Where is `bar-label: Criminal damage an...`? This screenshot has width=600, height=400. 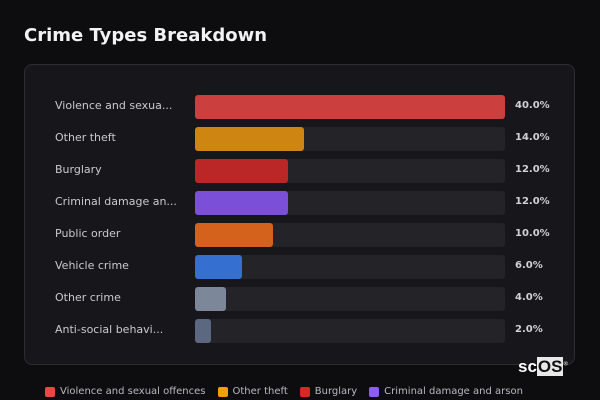 bar-label: Criminal damage an... is located at coordinates (116, 201).